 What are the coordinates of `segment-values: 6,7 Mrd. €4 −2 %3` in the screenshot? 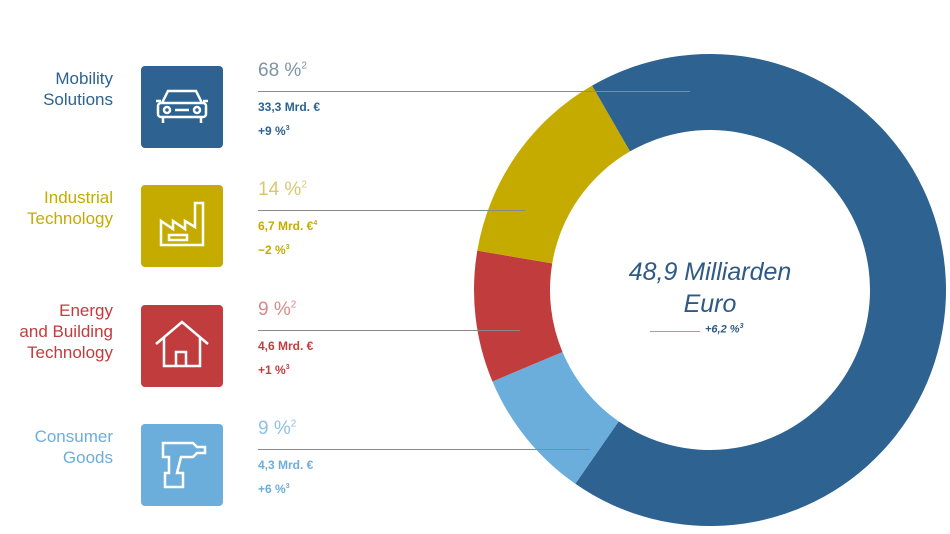 It's located at (288, 238).